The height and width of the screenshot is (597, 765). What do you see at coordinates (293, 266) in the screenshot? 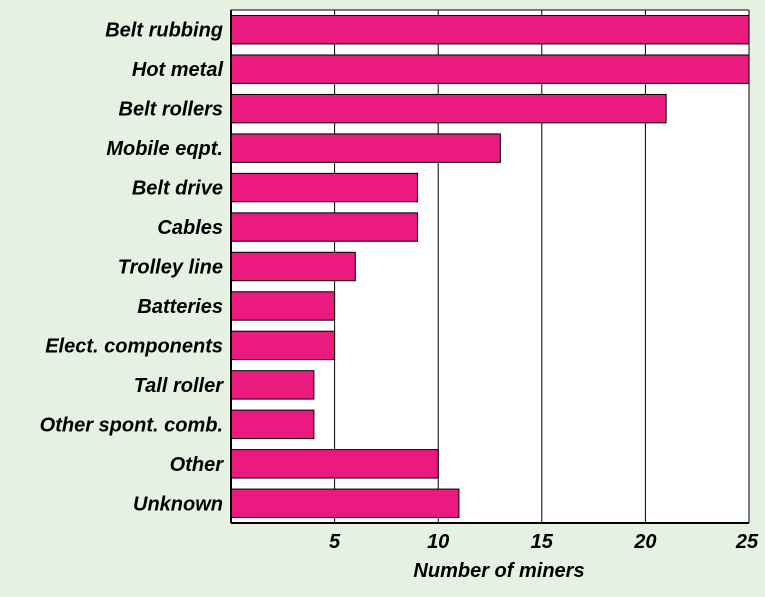
I see `bar-trolley-line` at bounding box center [293, 266].